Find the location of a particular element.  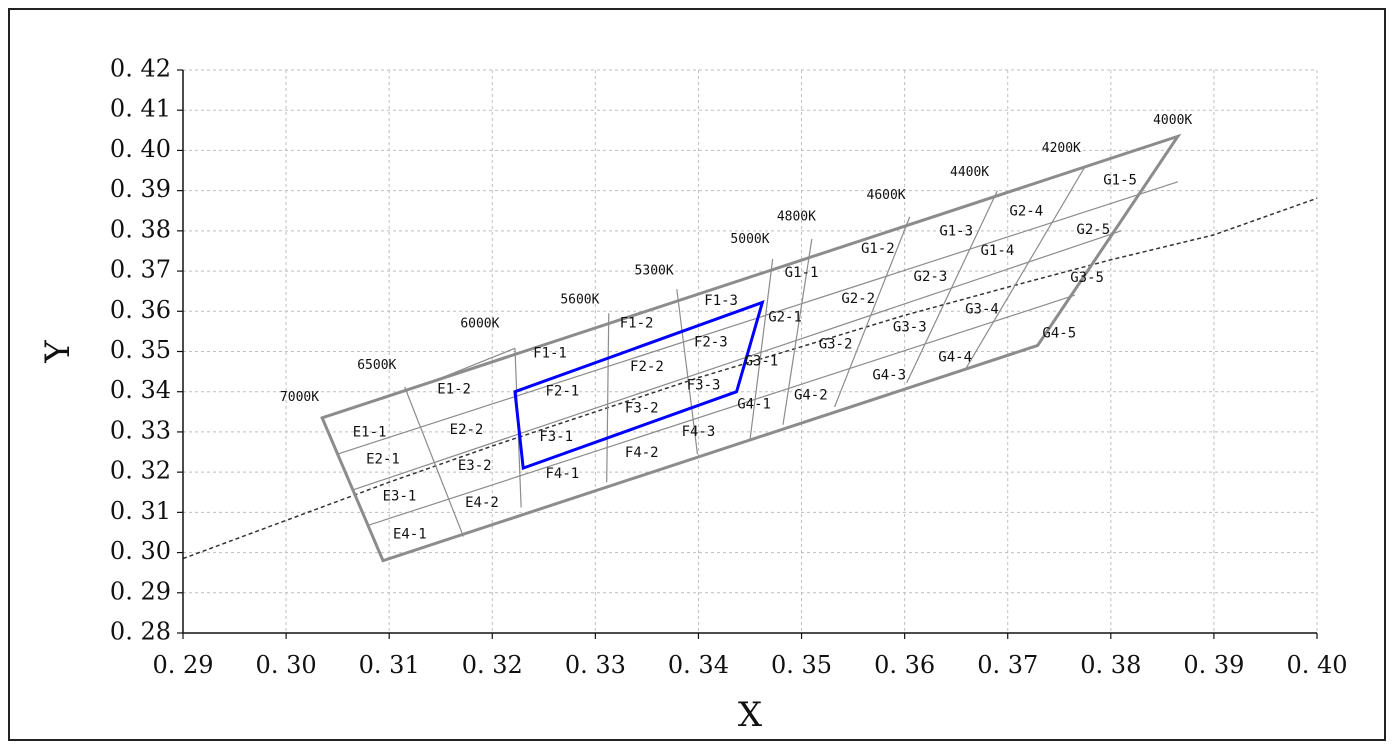

x-axis-title: X is located at coordinates (750, 715).